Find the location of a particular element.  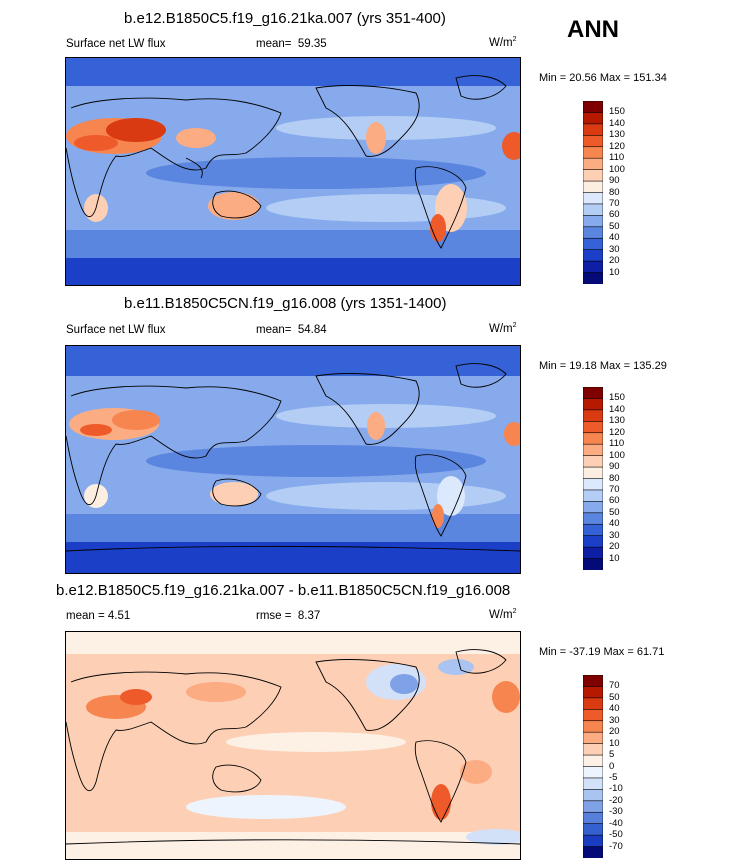

panel-1-mean: mean= 59.35 is located at coordinates (291, 44).